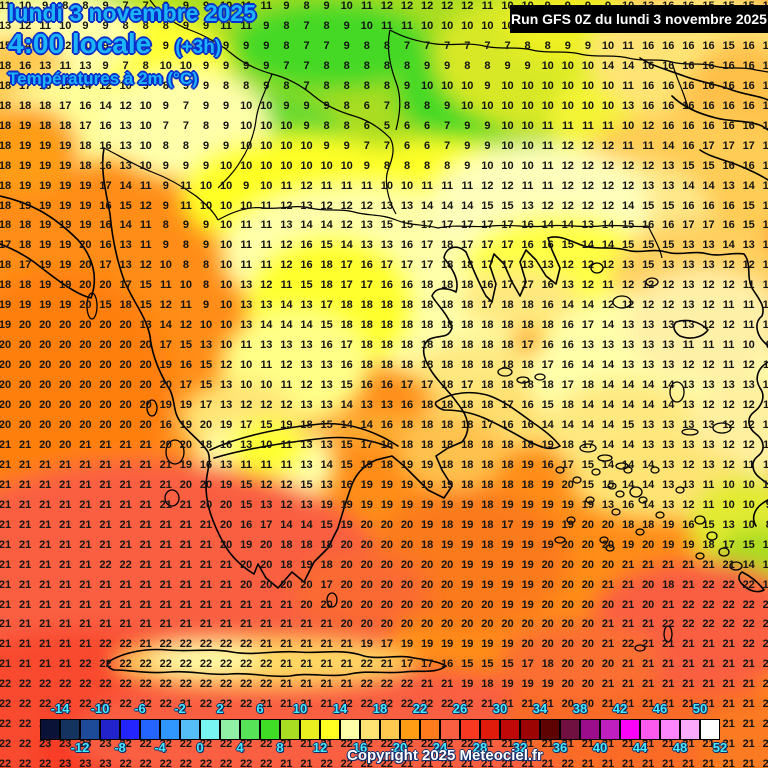 The height and width of the screenshot is (768, 768). I want to click on colorbar-cell, so click(690, 729).